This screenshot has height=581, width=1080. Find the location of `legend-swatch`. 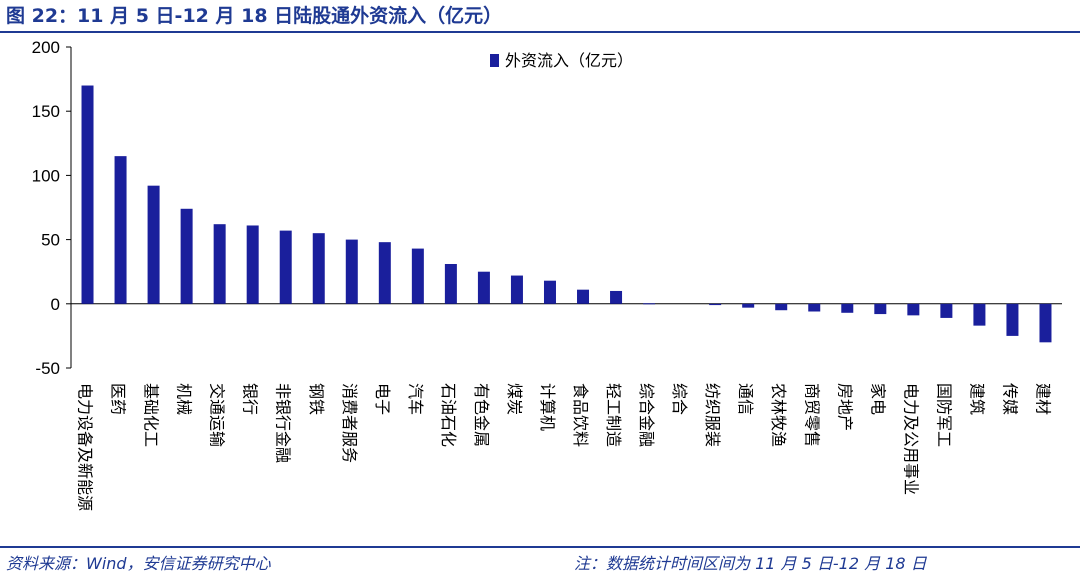

legend-swatch is located at coordinates (494, 60).